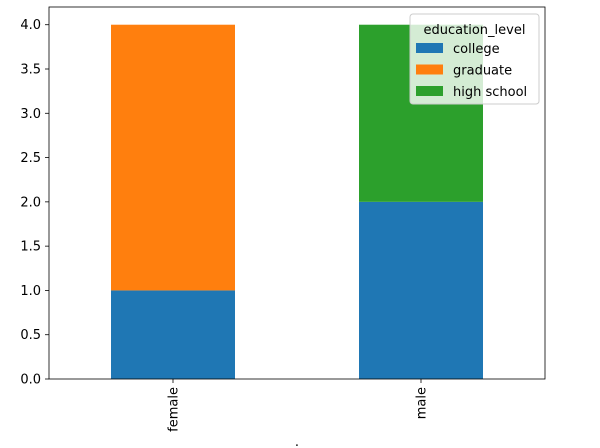  What do you see at coordinates (30, 25) in the screenshot?
I see `y-tick-label-4.0: 4.0` at bounding box center [30, 25].